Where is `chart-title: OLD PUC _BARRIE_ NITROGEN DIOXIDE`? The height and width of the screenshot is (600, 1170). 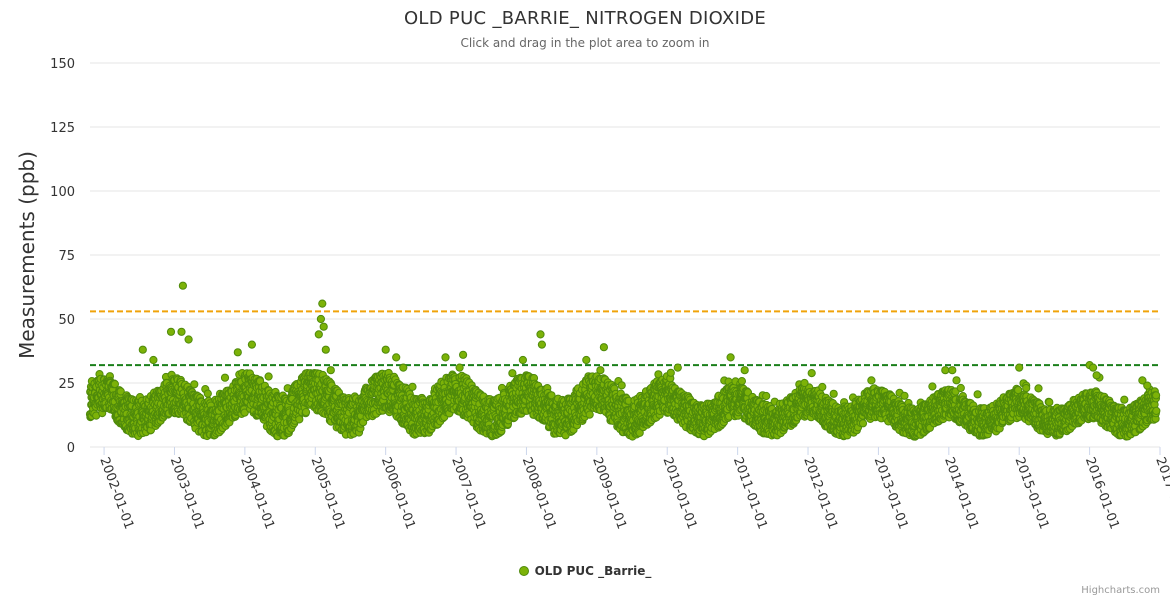
chart-title: OLD PUC _BARRIE_ NITROGEN DIOXIDE is located at coordinates (585, 18).